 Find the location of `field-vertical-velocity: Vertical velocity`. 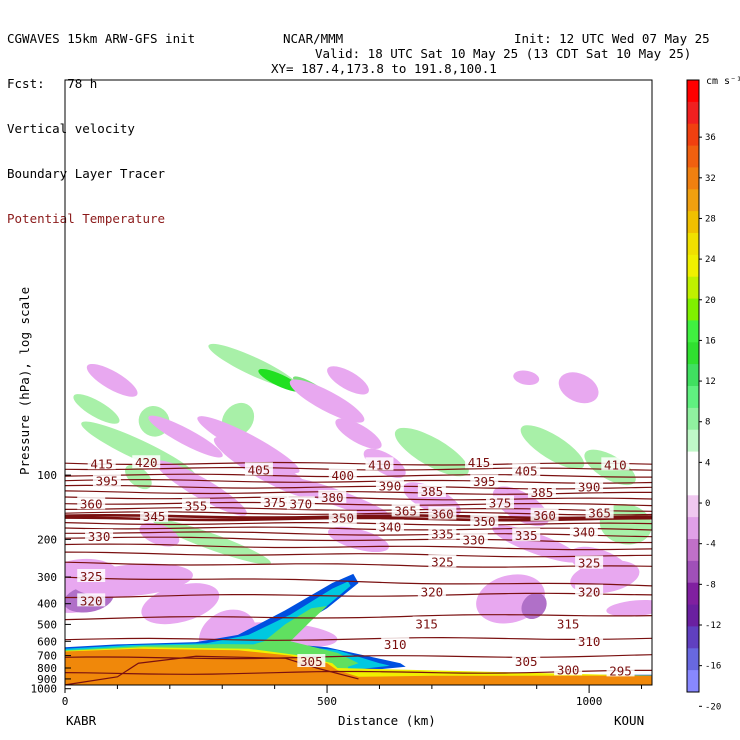

field-vertical-velocity: Vertical velocity is located at coordinates (71, 128).